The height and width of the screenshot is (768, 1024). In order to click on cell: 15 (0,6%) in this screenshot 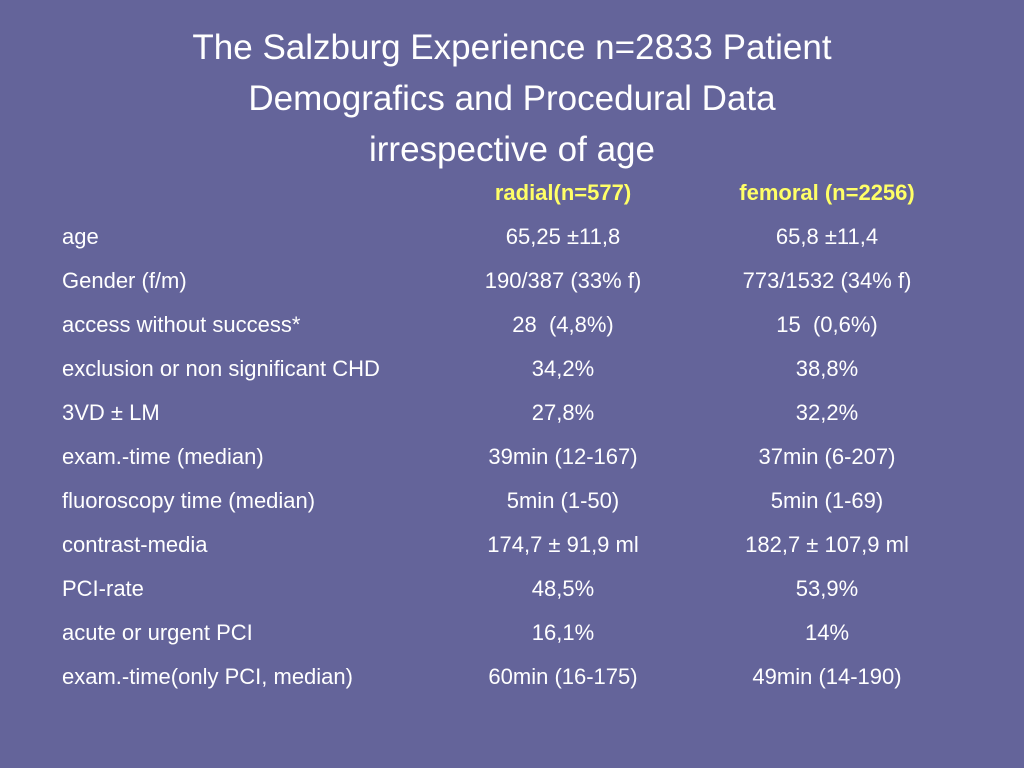, I will do `click(827, 324)`.